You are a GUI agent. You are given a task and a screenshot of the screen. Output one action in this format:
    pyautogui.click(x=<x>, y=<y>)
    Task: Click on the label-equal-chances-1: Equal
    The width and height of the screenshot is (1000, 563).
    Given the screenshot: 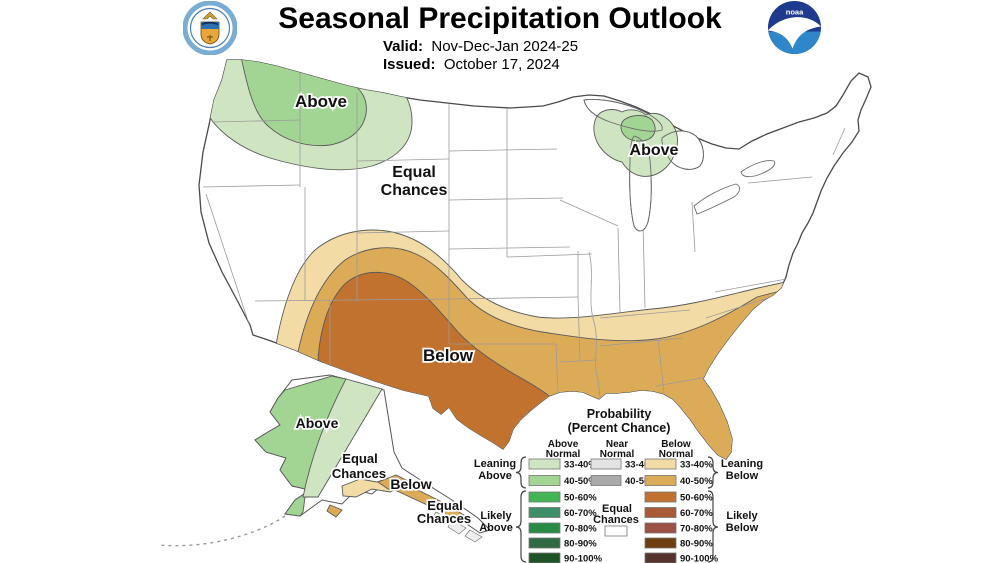 What is the action you would take?
    pyautogui.click(x=414, y=172)
    